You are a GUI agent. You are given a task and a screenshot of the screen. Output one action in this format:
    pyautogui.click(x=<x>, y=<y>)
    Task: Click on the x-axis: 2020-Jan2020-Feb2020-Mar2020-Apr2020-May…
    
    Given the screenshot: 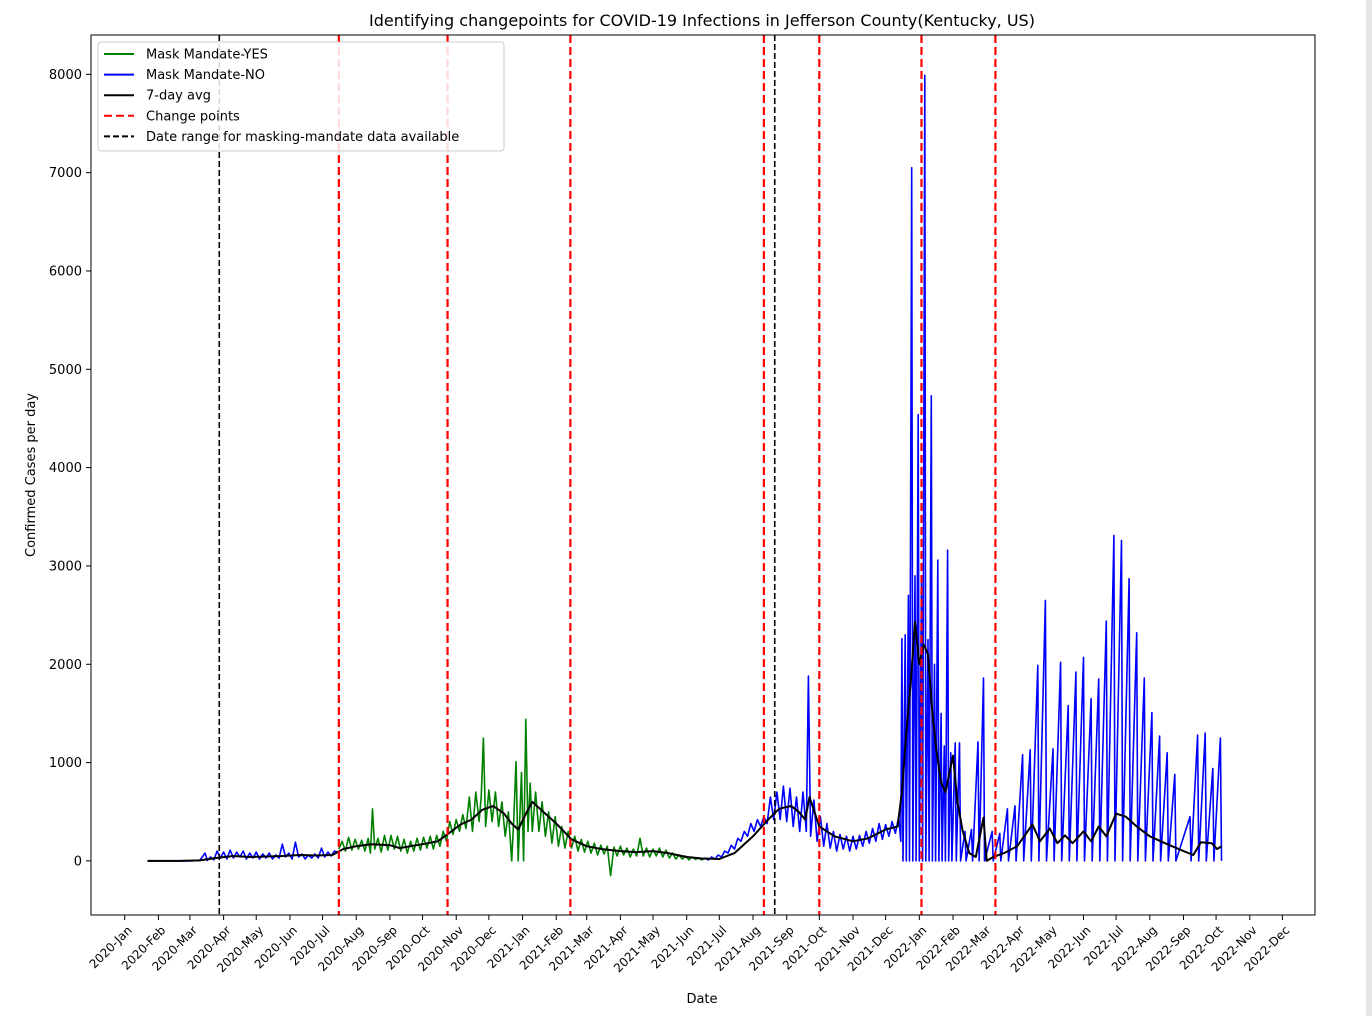 What is the action you would take?
    pyautogui.click(x=690, y=945)
    